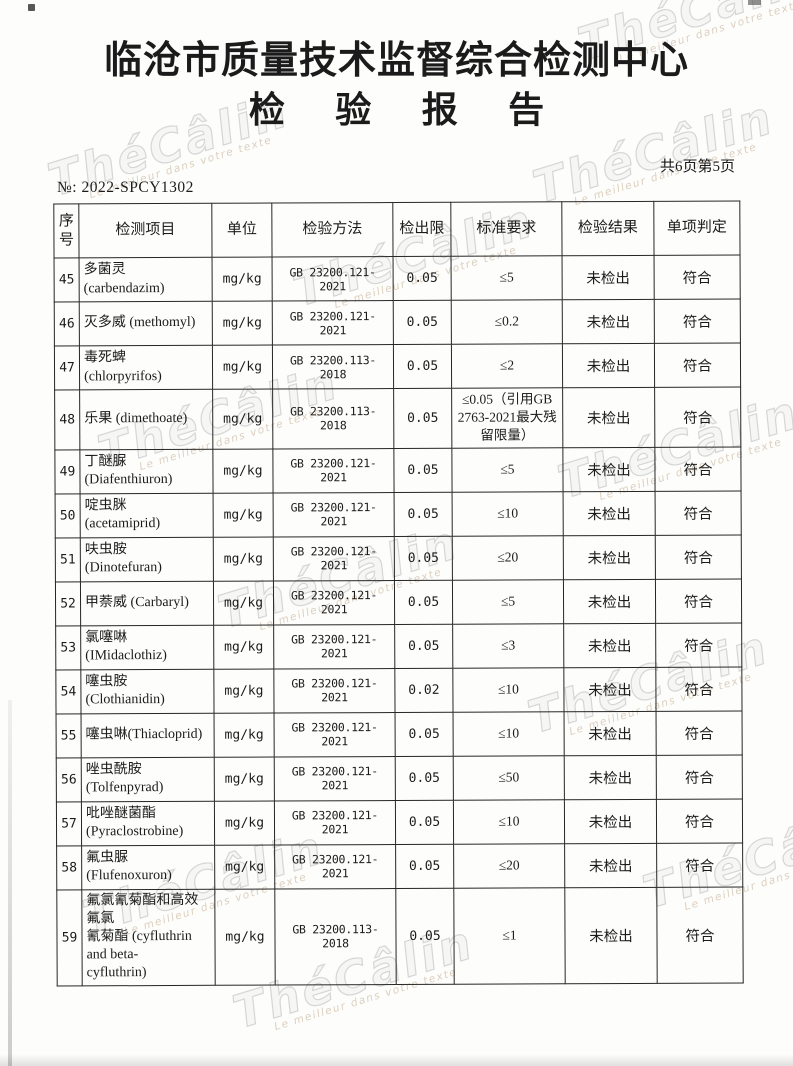 Image resolution: width=793 pixels, height=1066 pixels. I want to click on row-test-item: 呋虫胺 (Dinotefuran), so click(147, 559).